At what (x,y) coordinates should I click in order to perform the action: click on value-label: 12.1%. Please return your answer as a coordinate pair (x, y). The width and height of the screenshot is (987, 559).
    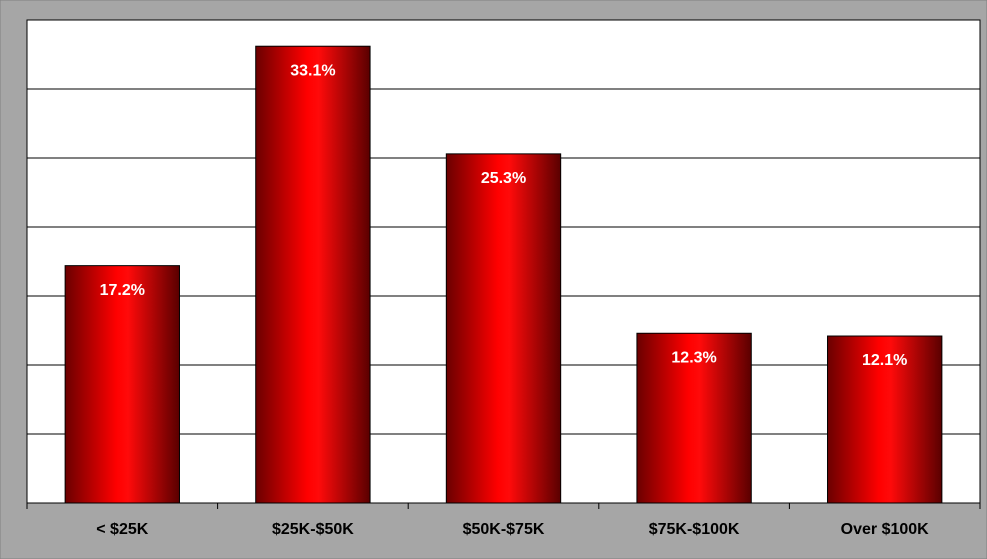
    Looking at the image, I should click on (884, 360).